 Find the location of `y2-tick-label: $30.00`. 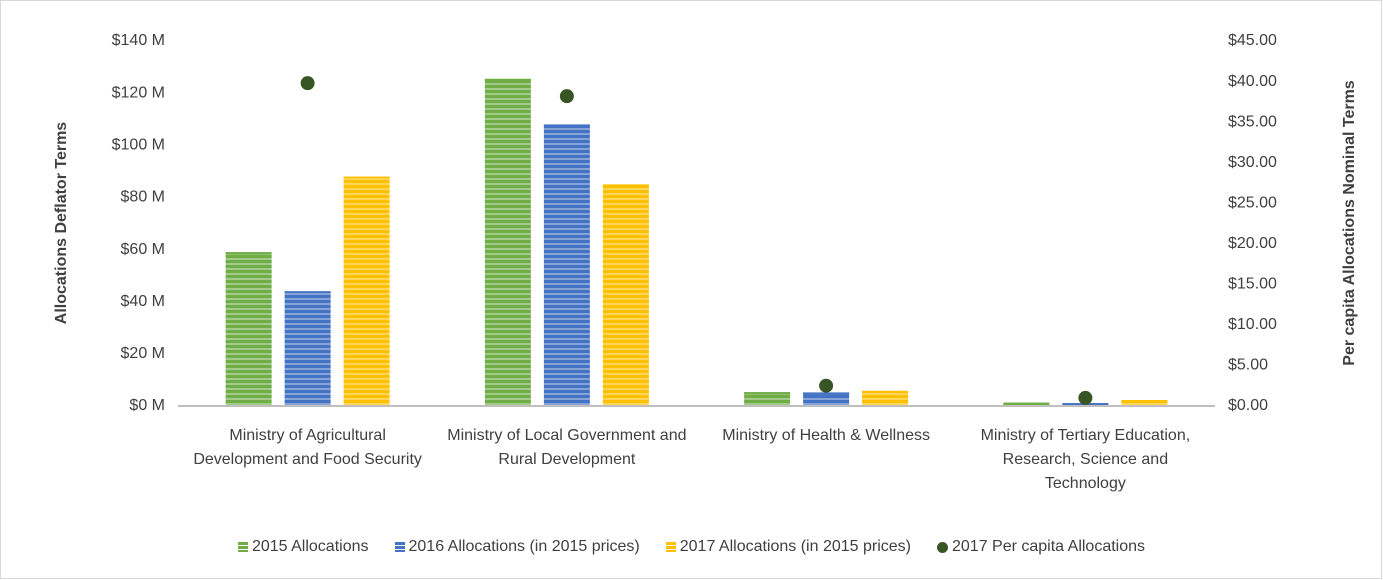

y2-tick-label: $30.00 is located at coordinates (1252, 162).